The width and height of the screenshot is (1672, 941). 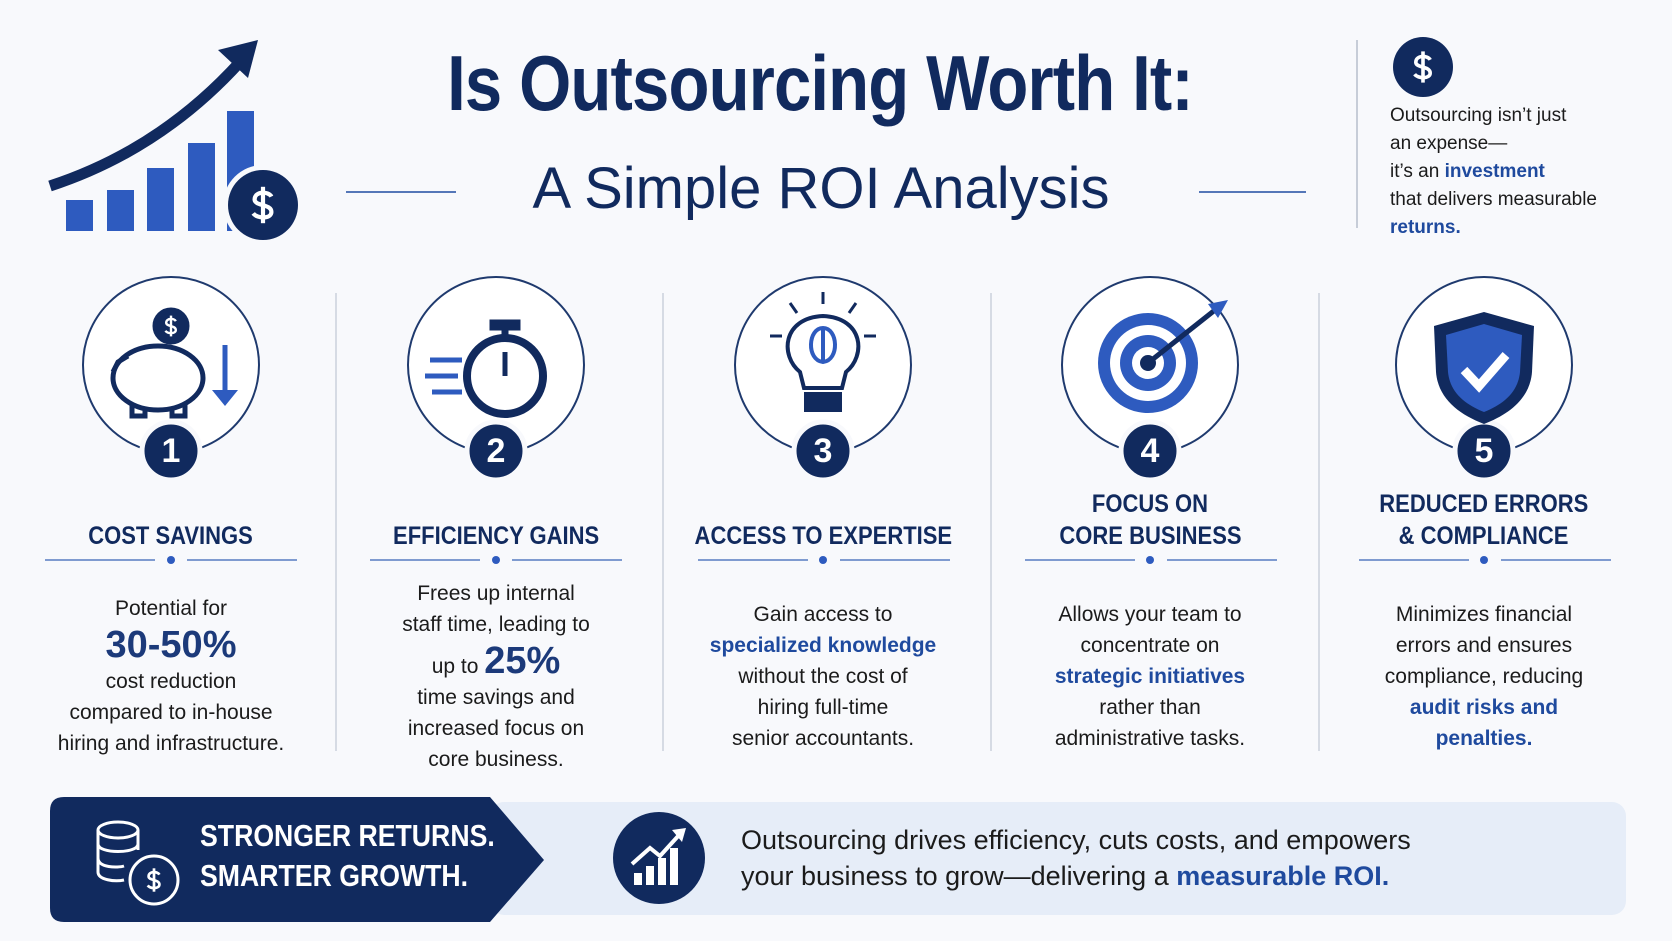 What do you see at coordinates (1484, 536) in the screenshot?
I see `title-line: & COMPLIANCE` at bounding box center [1484, 536].